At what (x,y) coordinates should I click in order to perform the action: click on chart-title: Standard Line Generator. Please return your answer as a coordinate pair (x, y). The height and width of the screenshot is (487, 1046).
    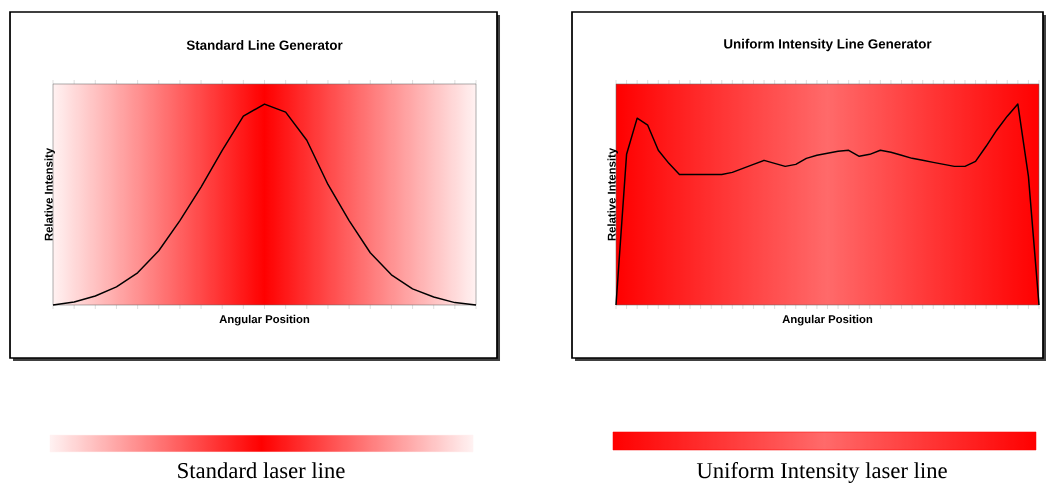
    Looking at the image, I should click on (264, 44).